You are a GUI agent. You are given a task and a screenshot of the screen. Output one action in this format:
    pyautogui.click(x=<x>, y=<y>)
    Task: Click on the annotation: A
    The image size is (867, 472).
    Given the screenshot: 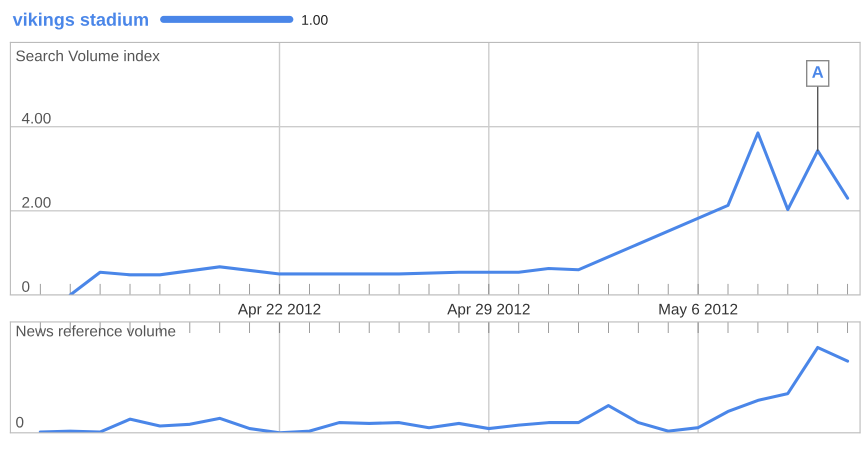 What is the action you would take?
    pyautogui.click(x=818, y=72)
    